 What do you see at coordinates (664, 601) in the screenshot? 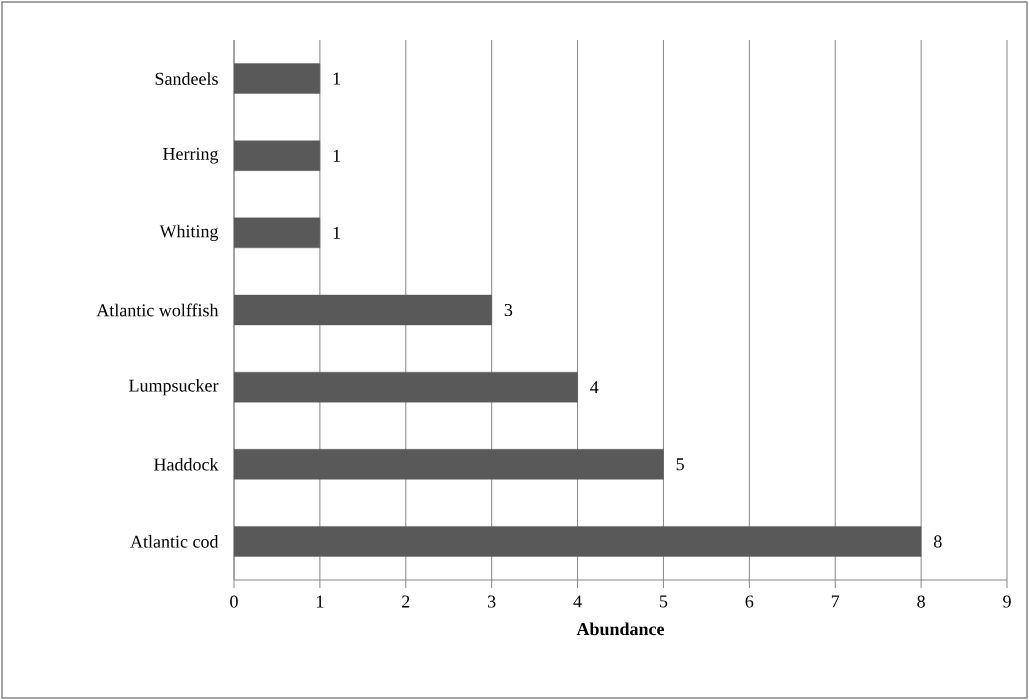
I see `x-tick-label: 5` at bounding box center [664, 601].